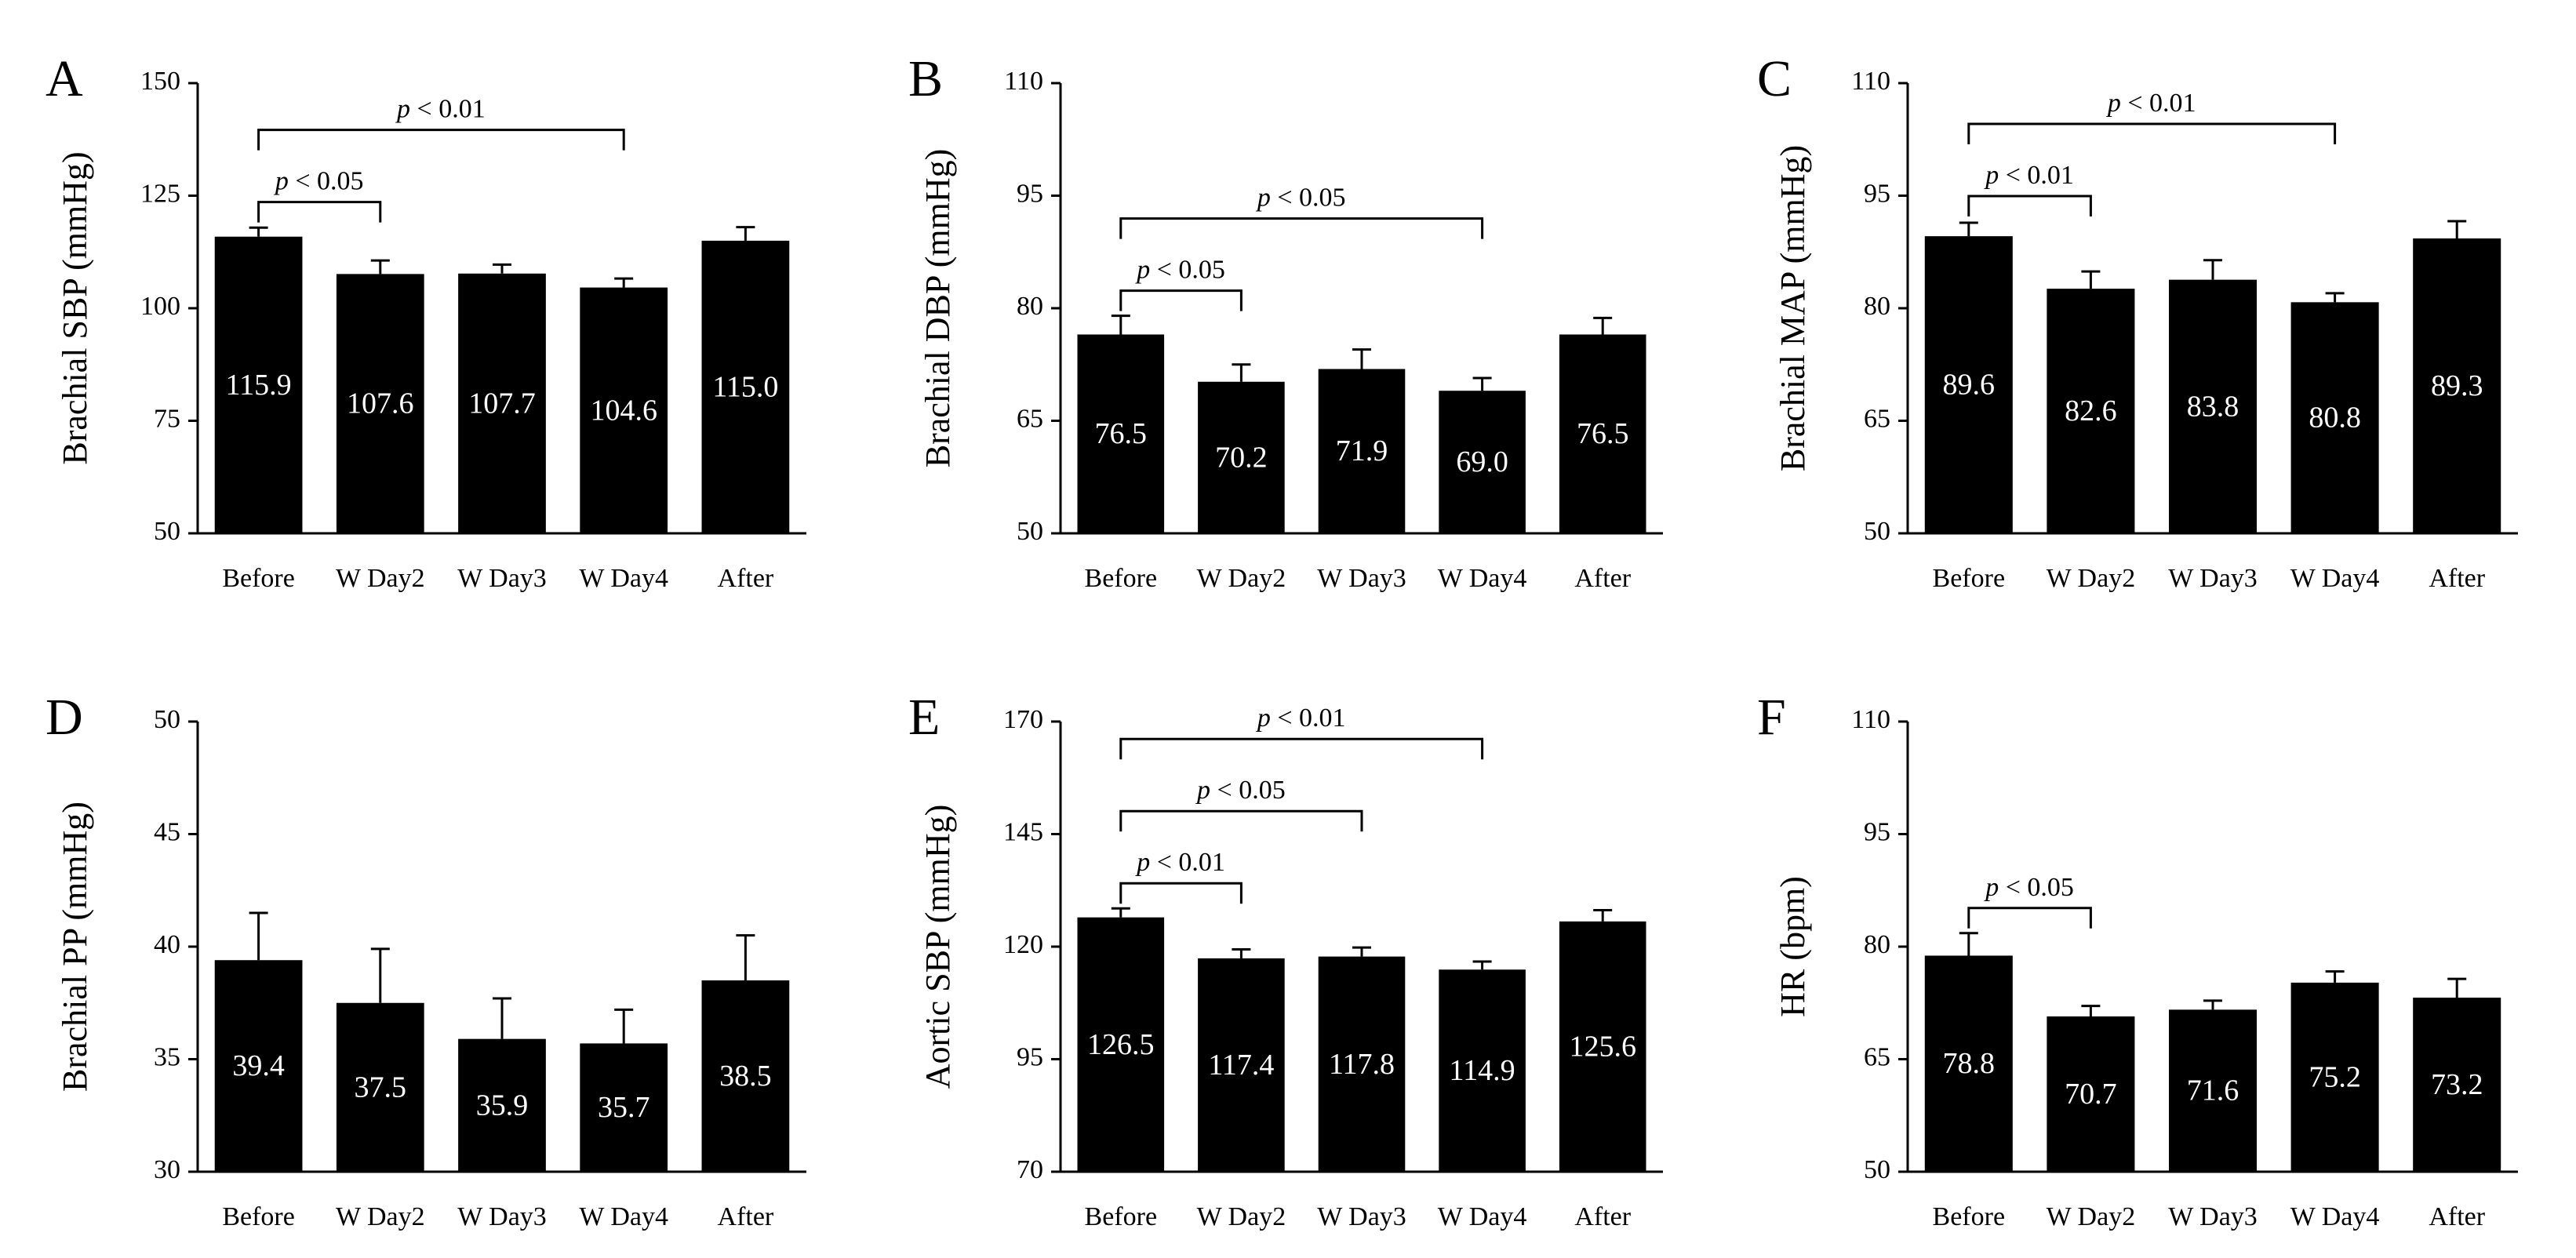  I want to click on panel-letter: A, so click(64, 78).